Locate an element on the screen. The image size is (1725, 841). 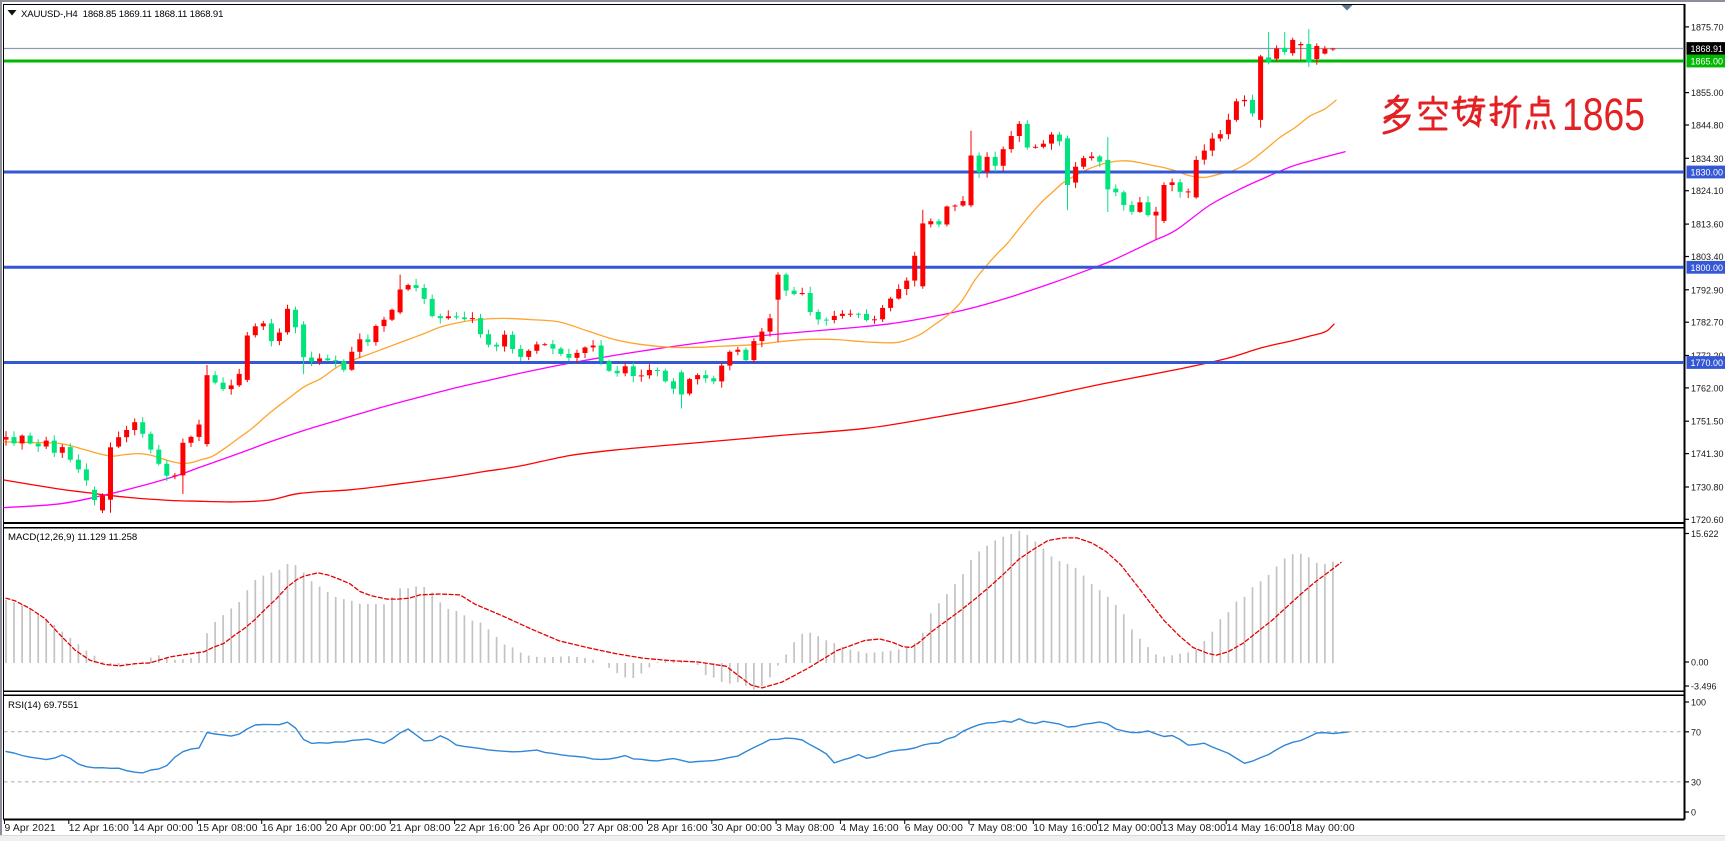
svg-text: 28 Apr 16:00 is located at coordinates (678, 828).